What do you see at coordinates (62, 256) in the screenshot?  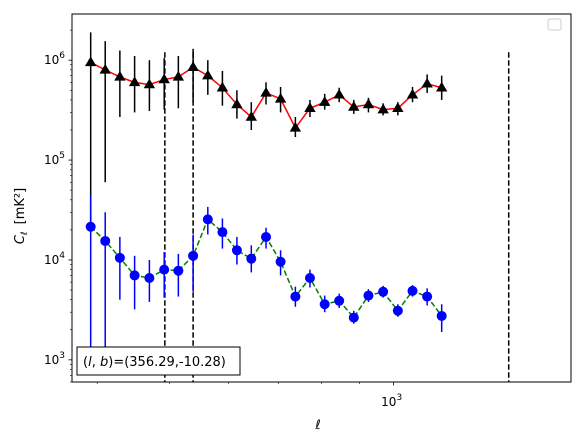 I see `y-tick-label-exp-4: 4` at bounding box center [62, 256].